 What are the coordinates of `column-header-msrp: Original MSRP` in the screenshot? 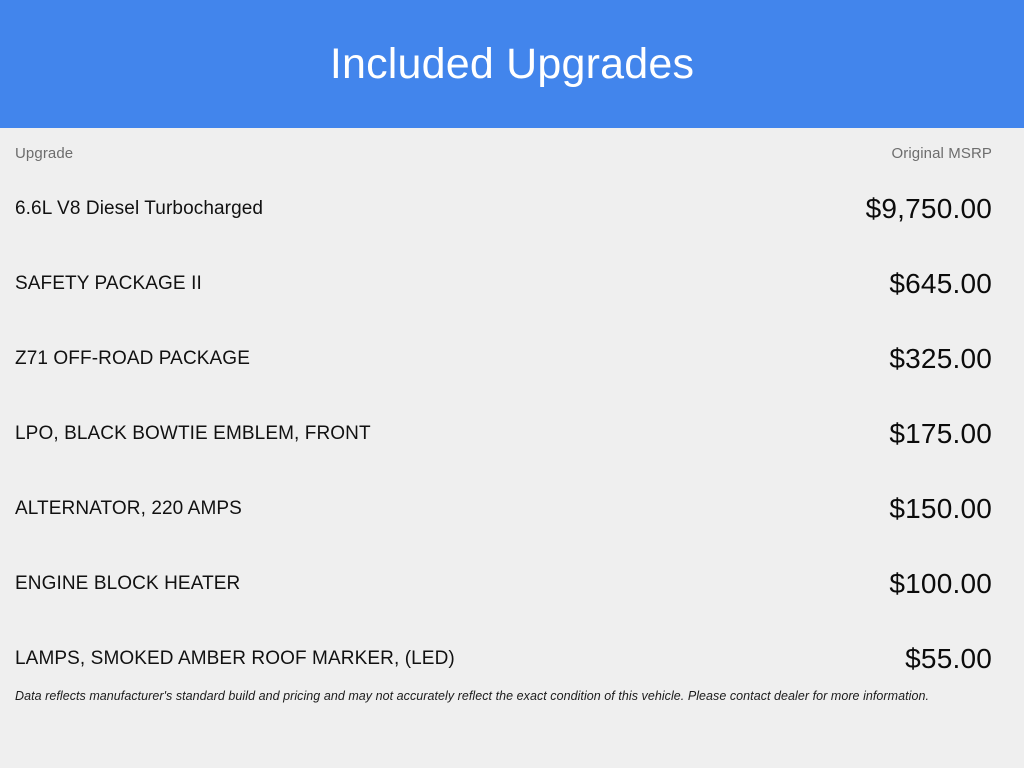 It's located at (941, 153).